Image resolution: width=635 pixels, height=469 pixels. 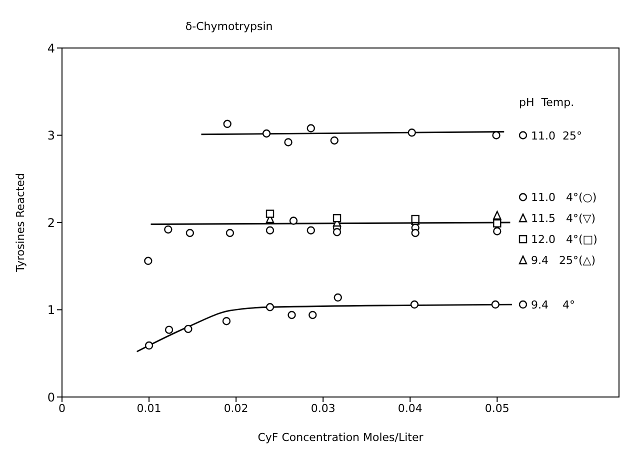 What do you see at coordinates (20, 223) in the screenshot?
I see `y-axis-title: Tyrosines Reacted` at bounding box center [20, 223].